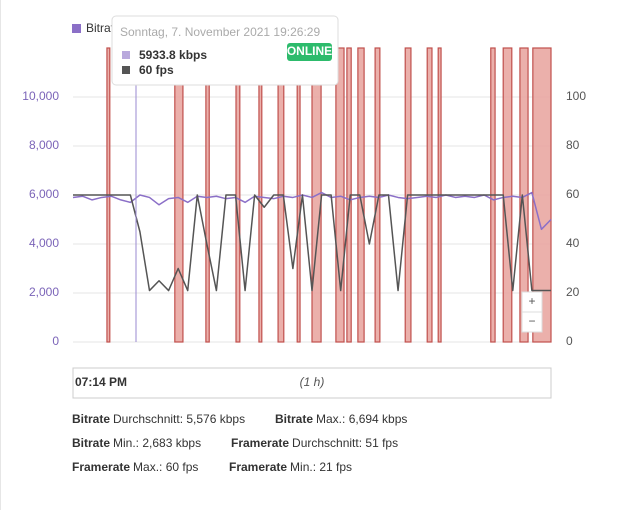  What do you see at coordinates (362, 419) in the screenshot?
I see `stat-text: Max.: 6,694 kbps` at bounding box center [362, 419].